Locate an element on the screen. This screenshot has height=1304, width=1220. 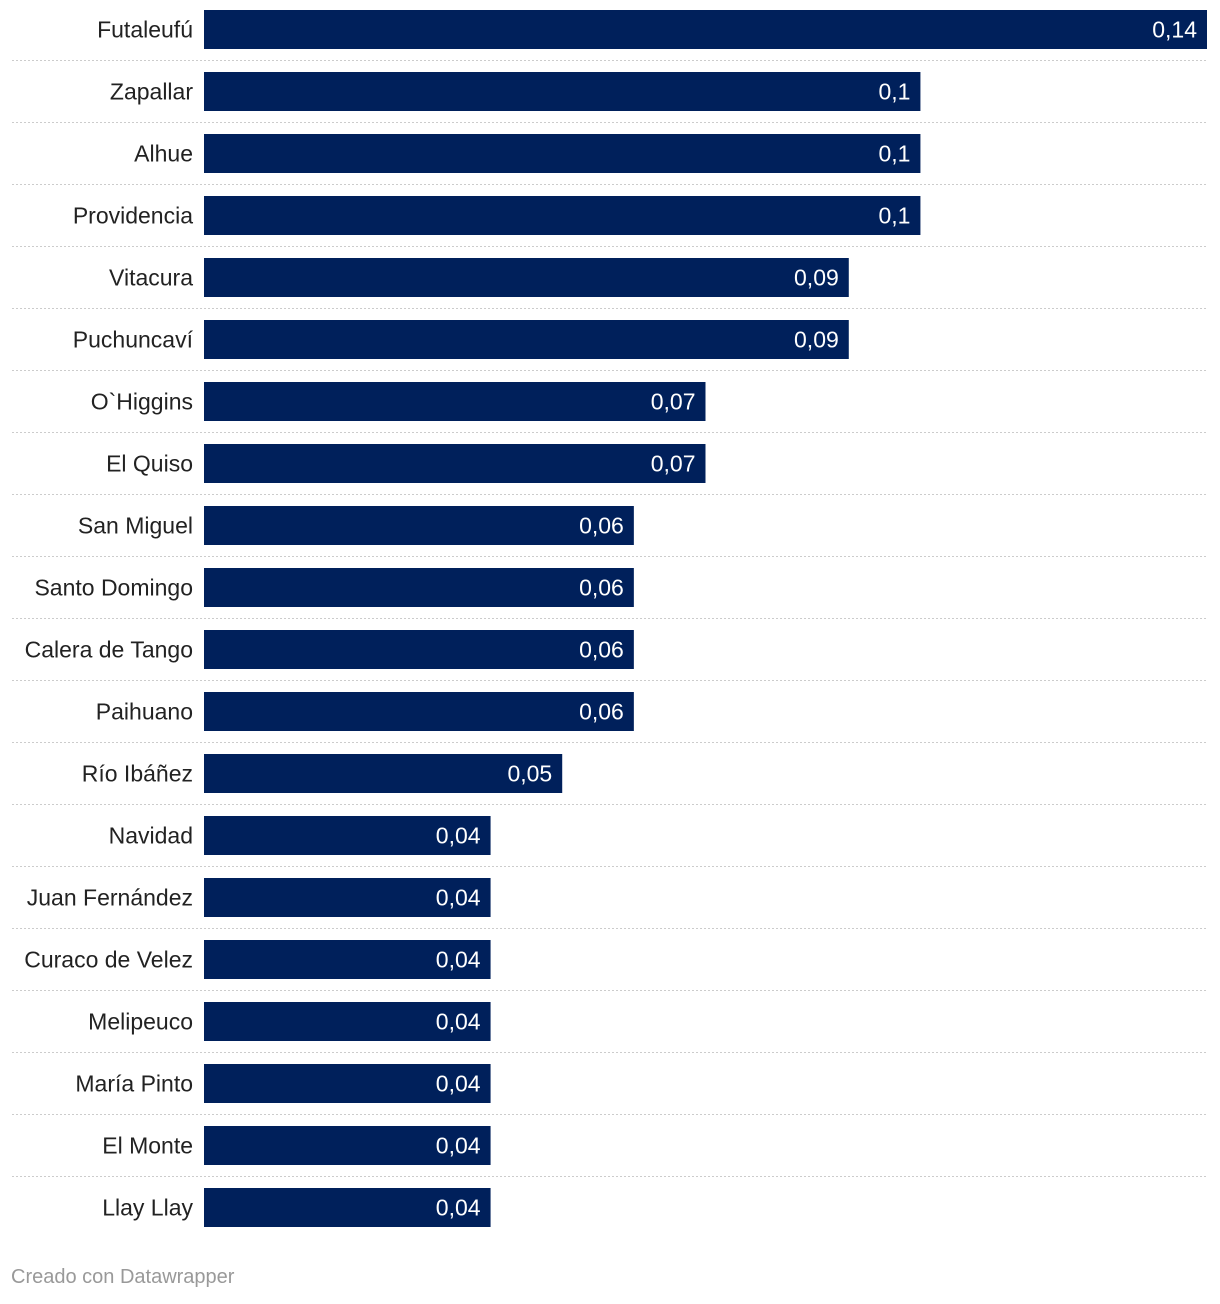
bar-value-label: 0,05 is located at coordinates (529, 774).